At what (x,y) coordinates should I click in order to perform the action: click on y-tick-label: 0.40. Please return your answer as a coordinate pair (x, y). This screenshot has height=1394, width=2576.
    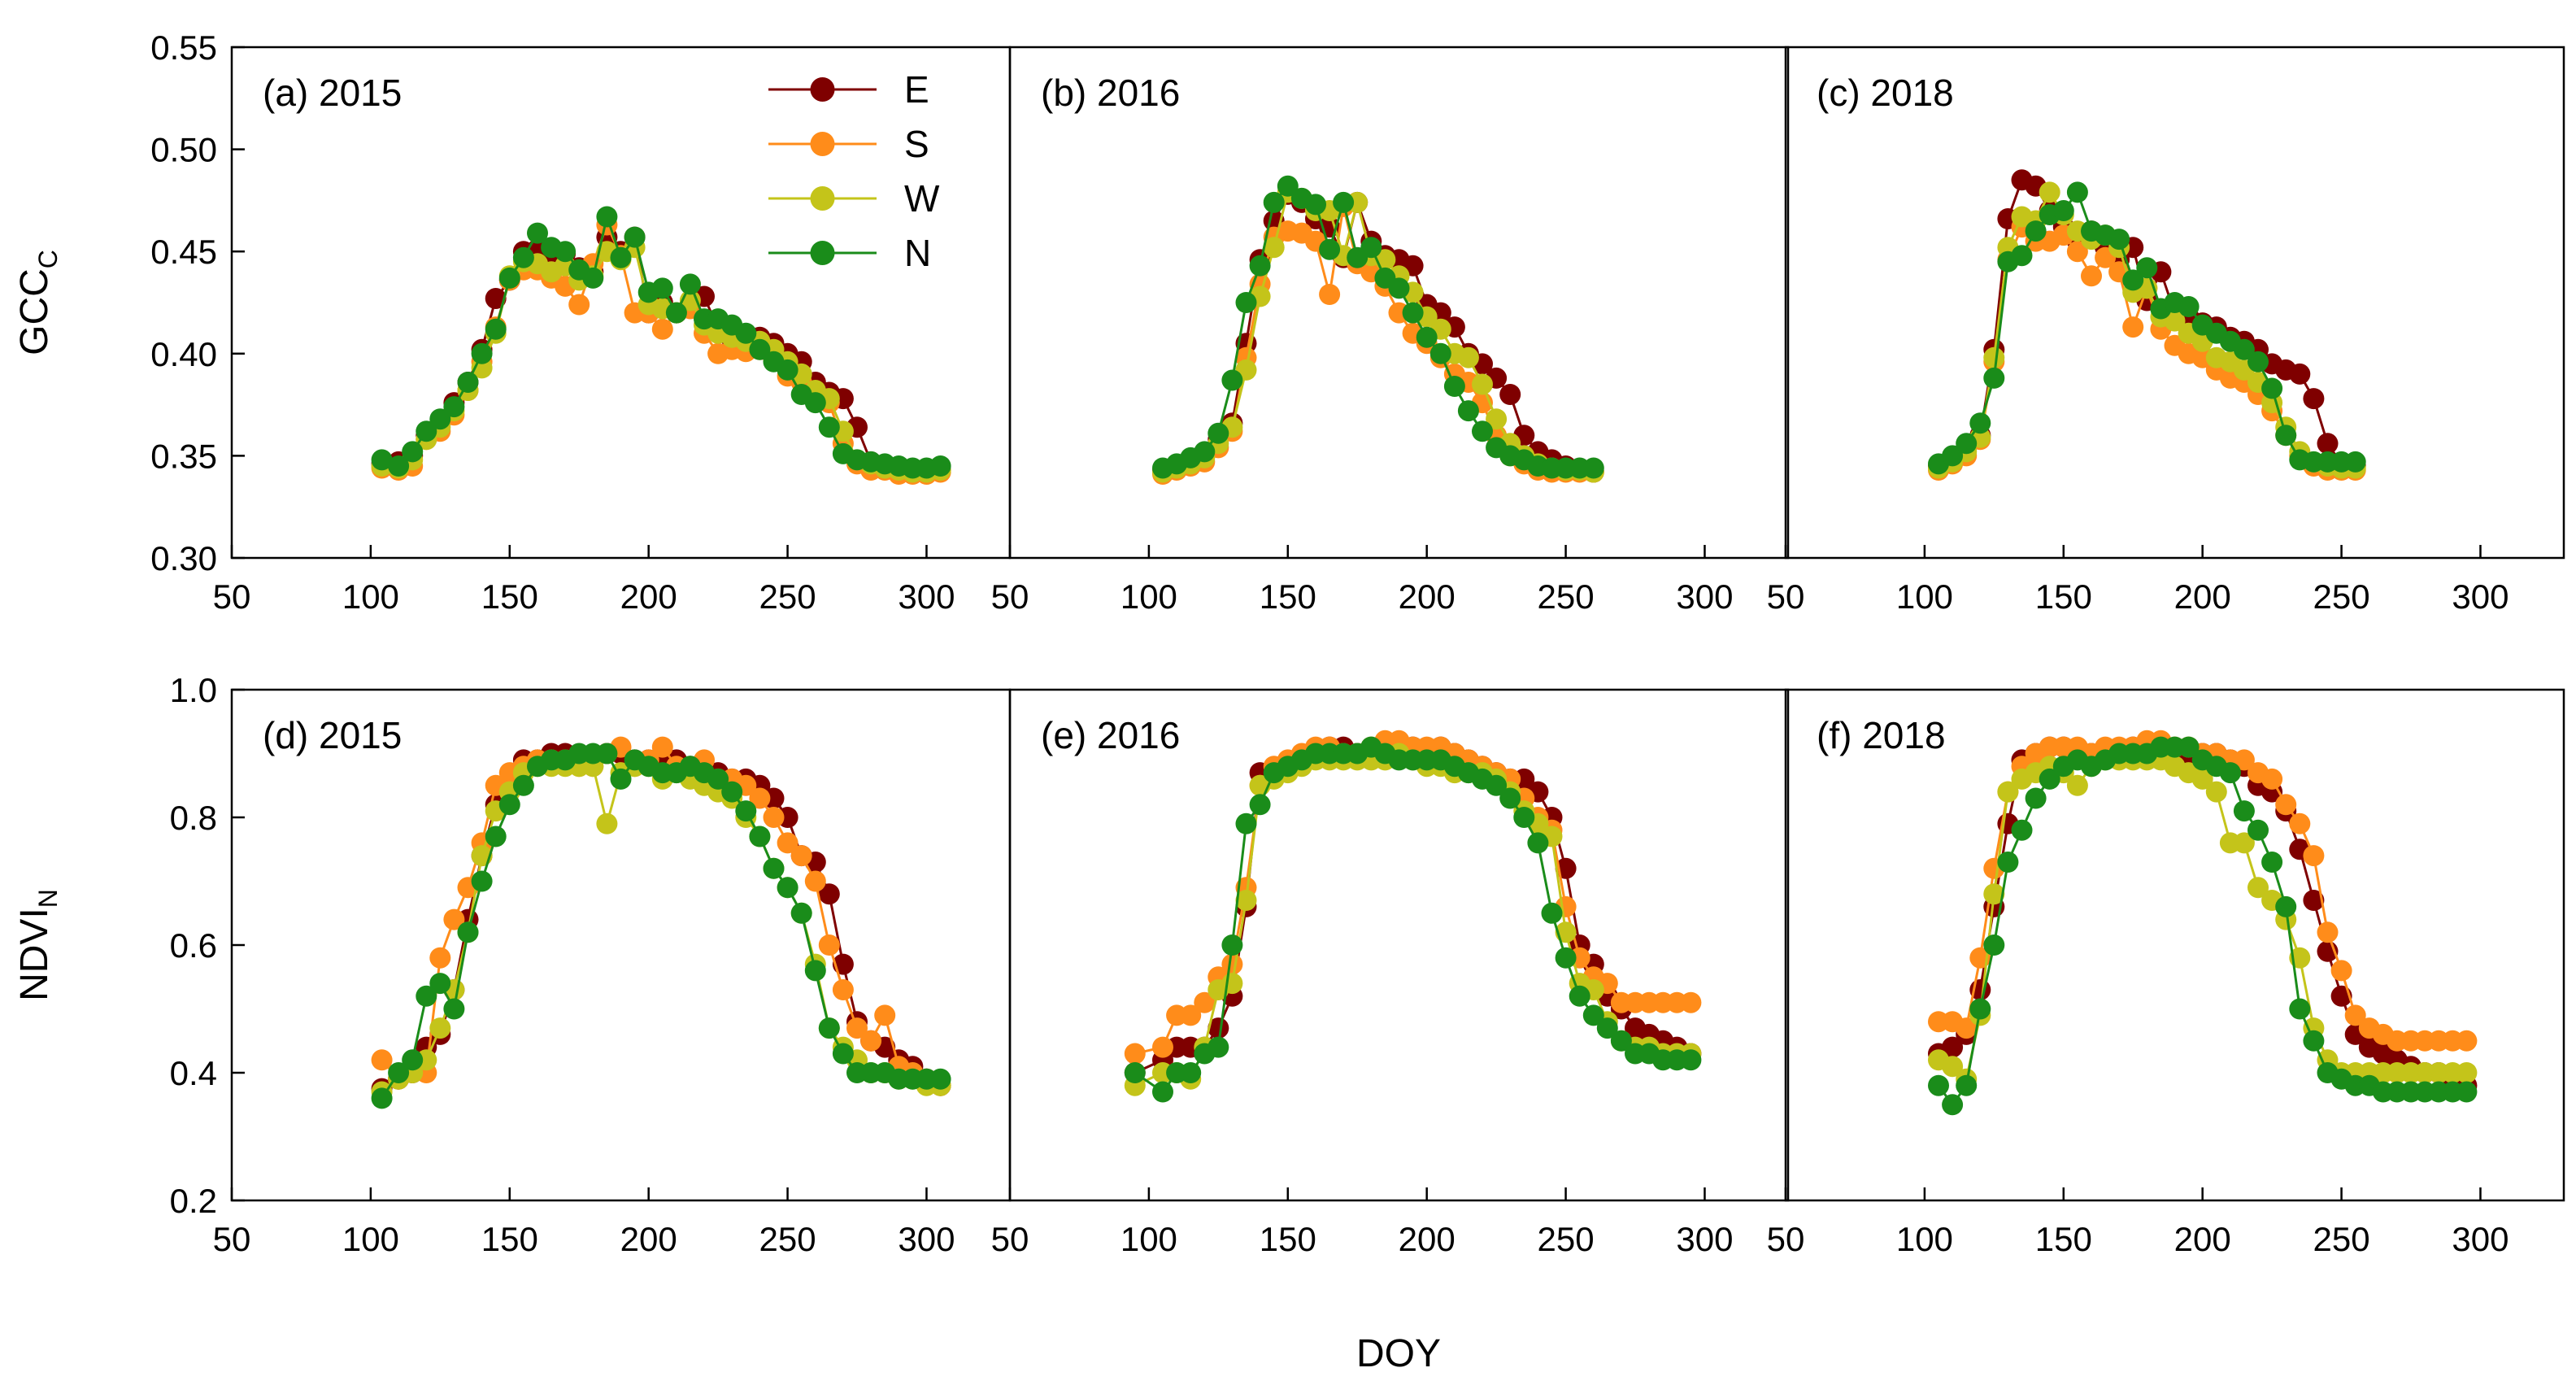
    Looking at the image, I should click on (183, 354).